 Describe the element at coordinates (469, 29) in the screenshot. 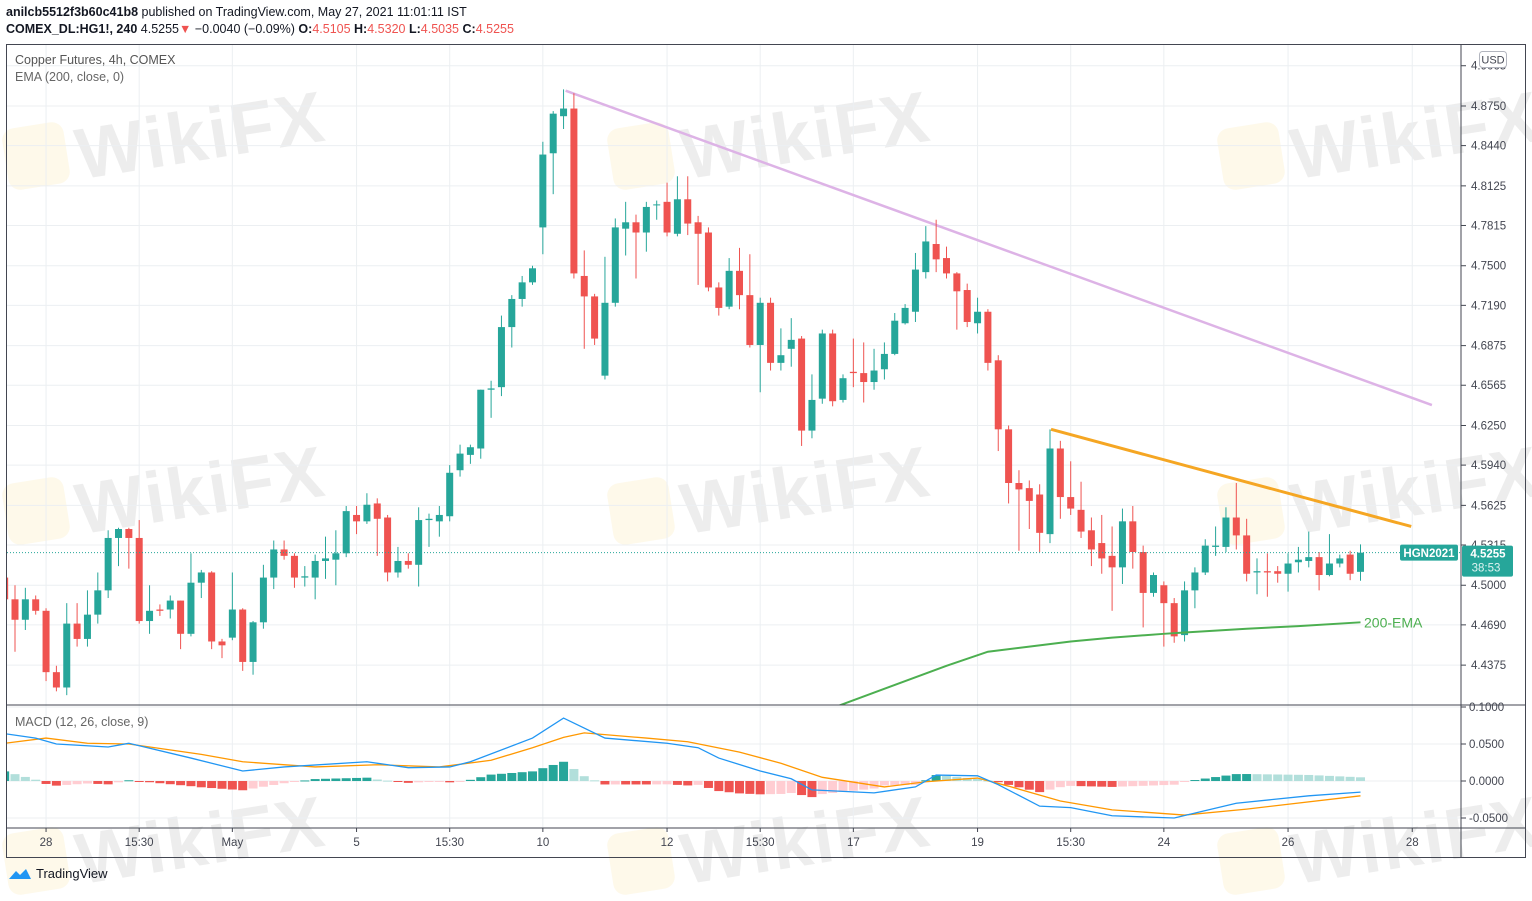

I see `close-label: C:` at that location.